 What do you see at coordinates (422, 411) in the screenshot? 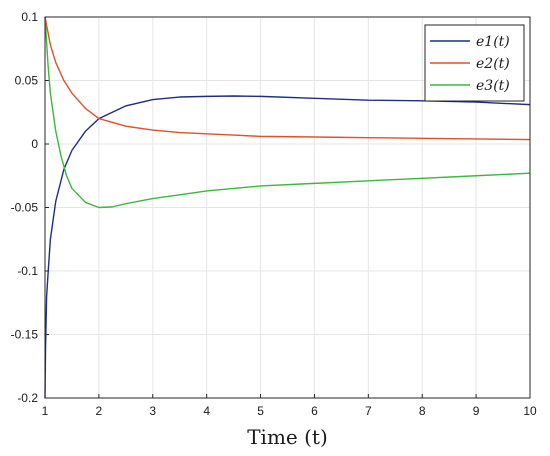
I see `x-tick-label: 8` at bounding box center [422, 411].